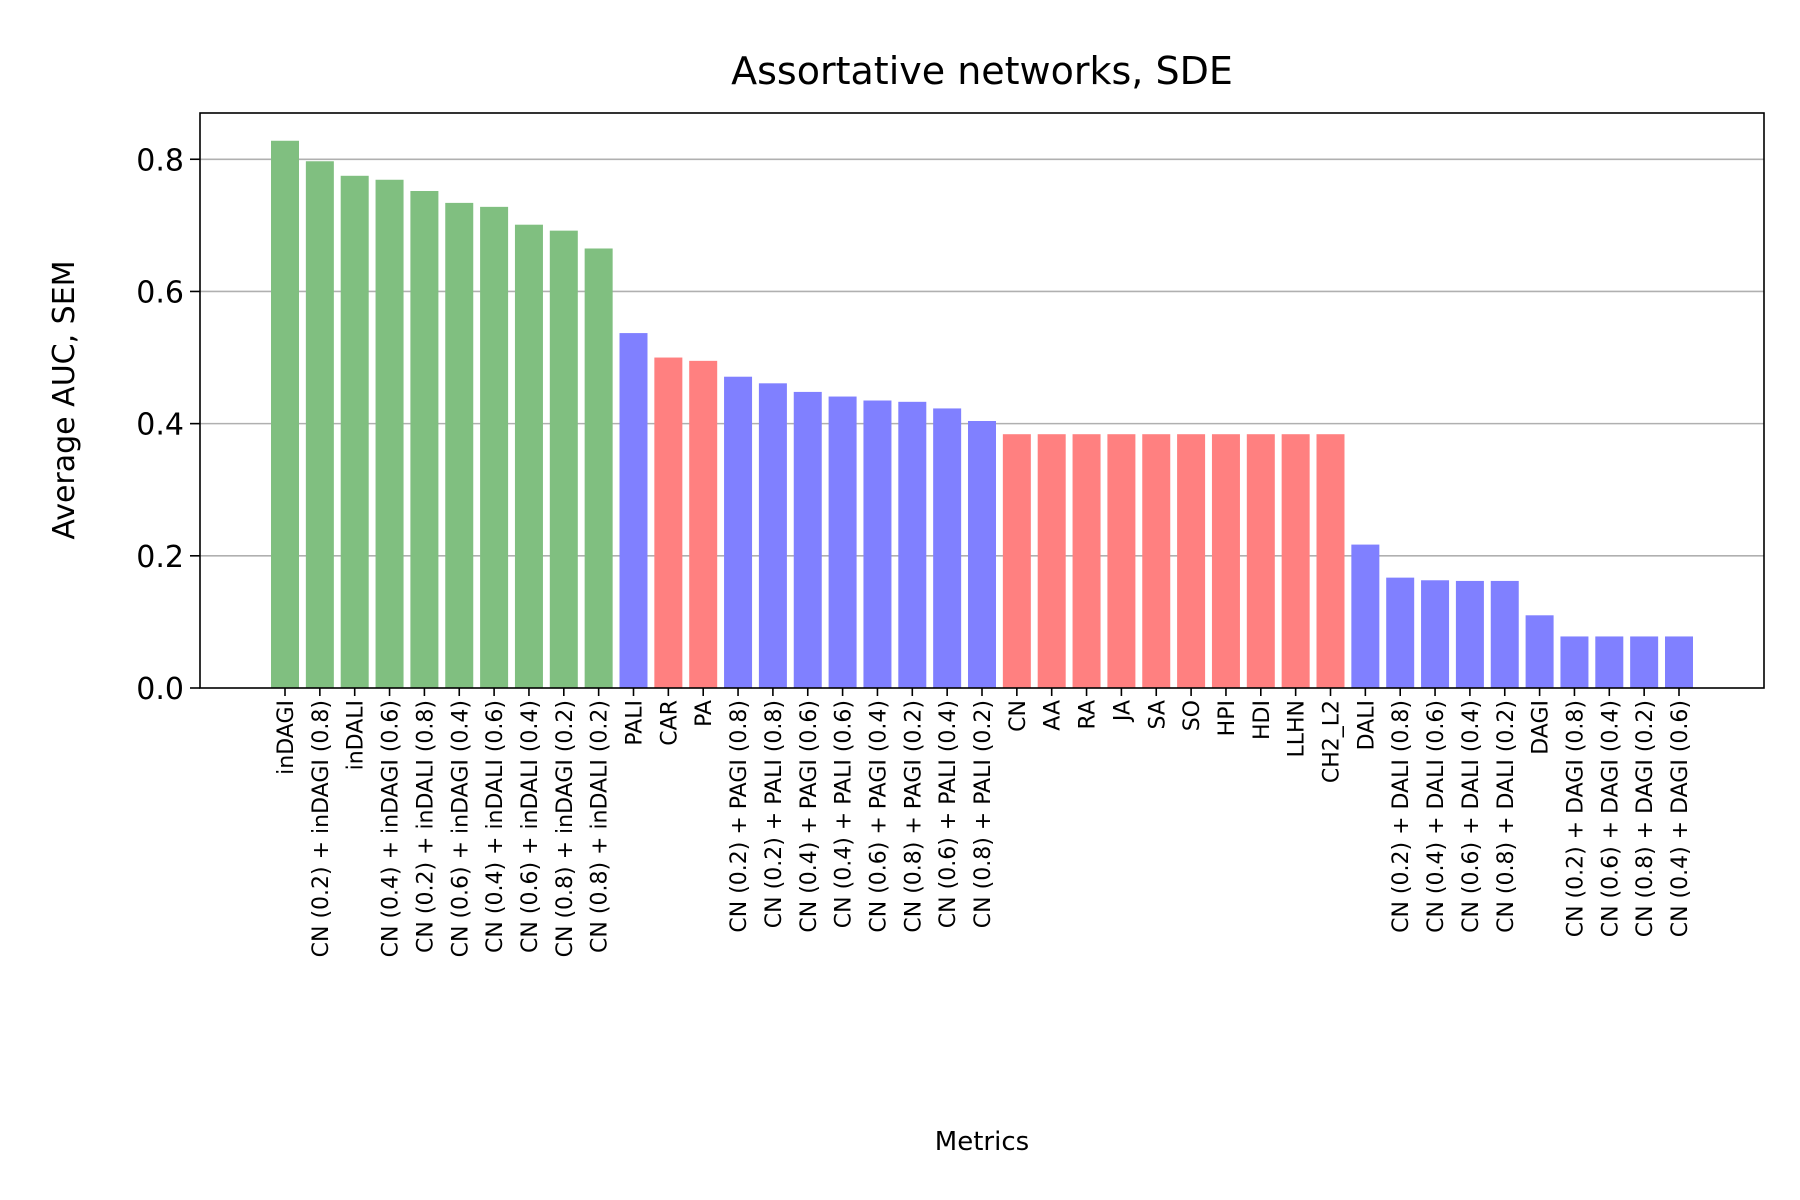 This screenshot has width=1800, height=1200. What do you see at coordinates (809, 816) in the screenshot?
I see `x-tick-label: CN (0.4) + PAGI (0.6)` at bounding box center [809, 816].